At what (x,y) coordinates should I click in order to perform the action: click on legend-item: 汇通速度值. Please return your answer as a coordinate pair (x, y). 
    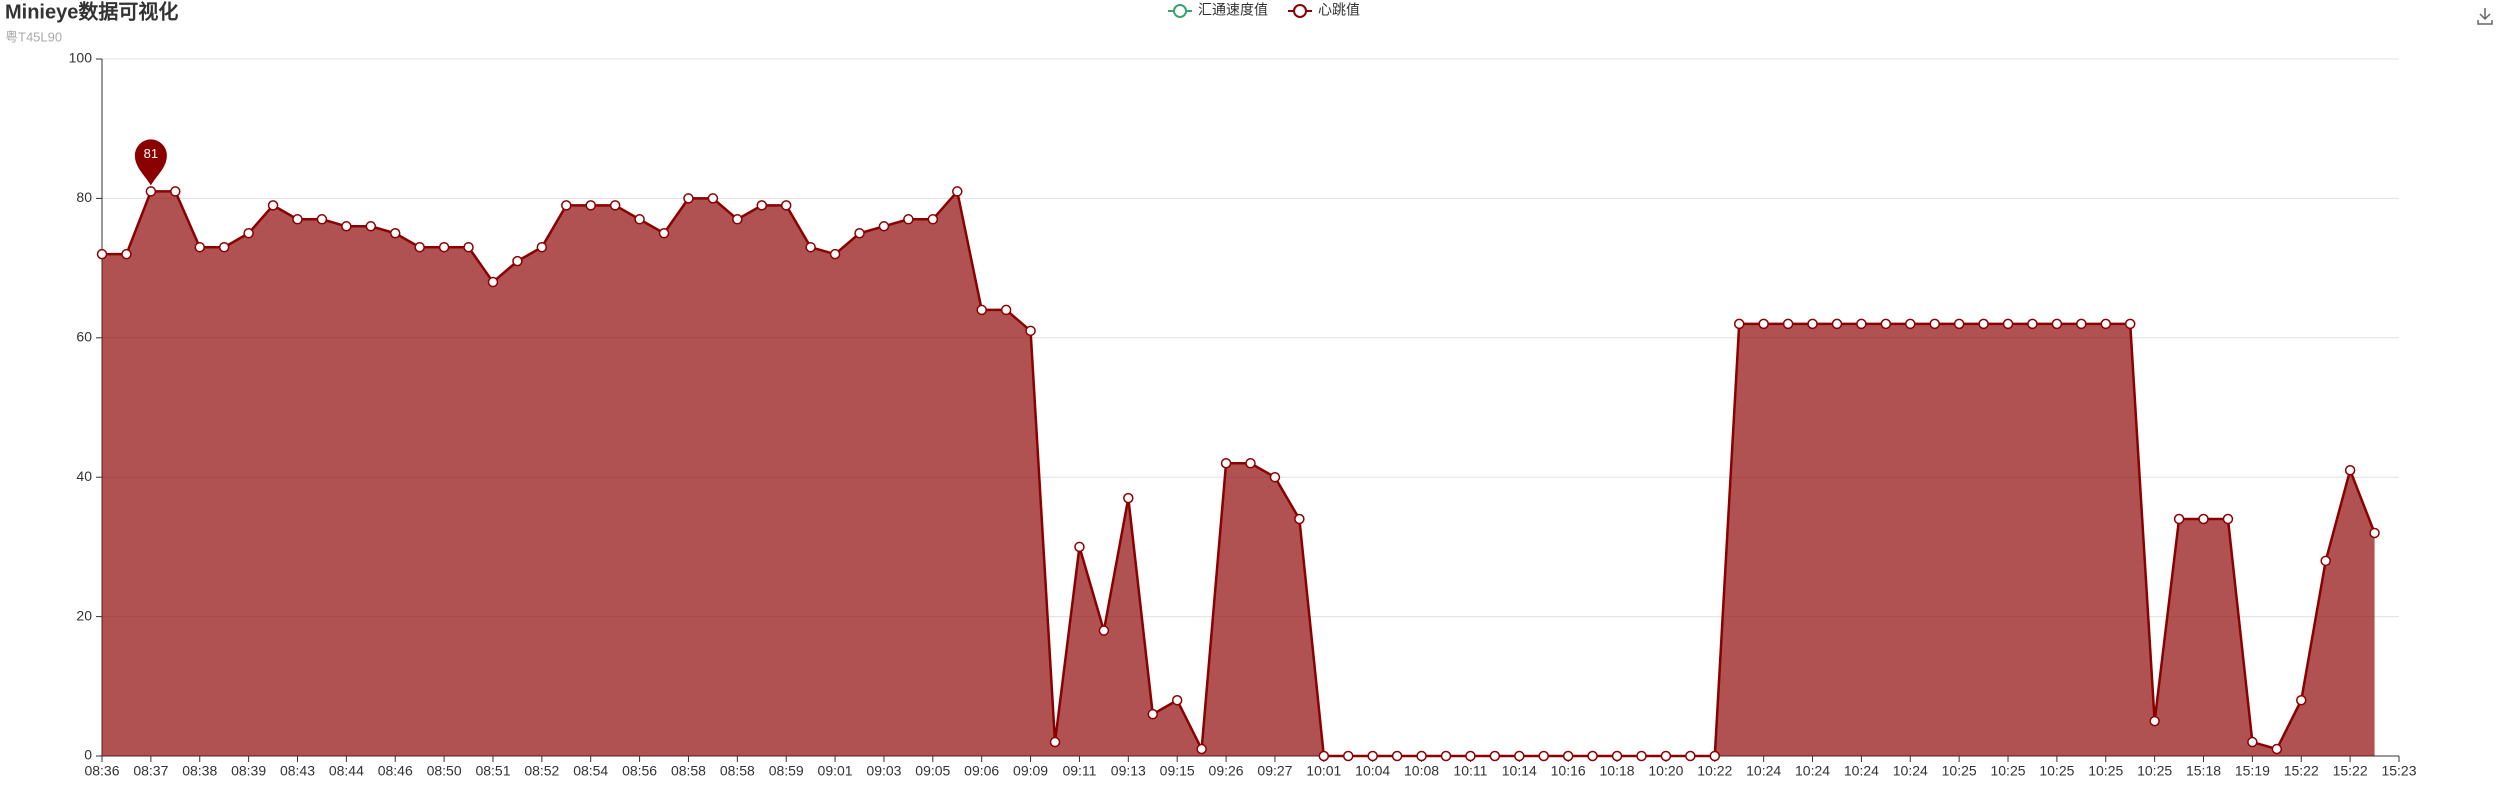
    Looking at the image, I should click on (1218, 10).